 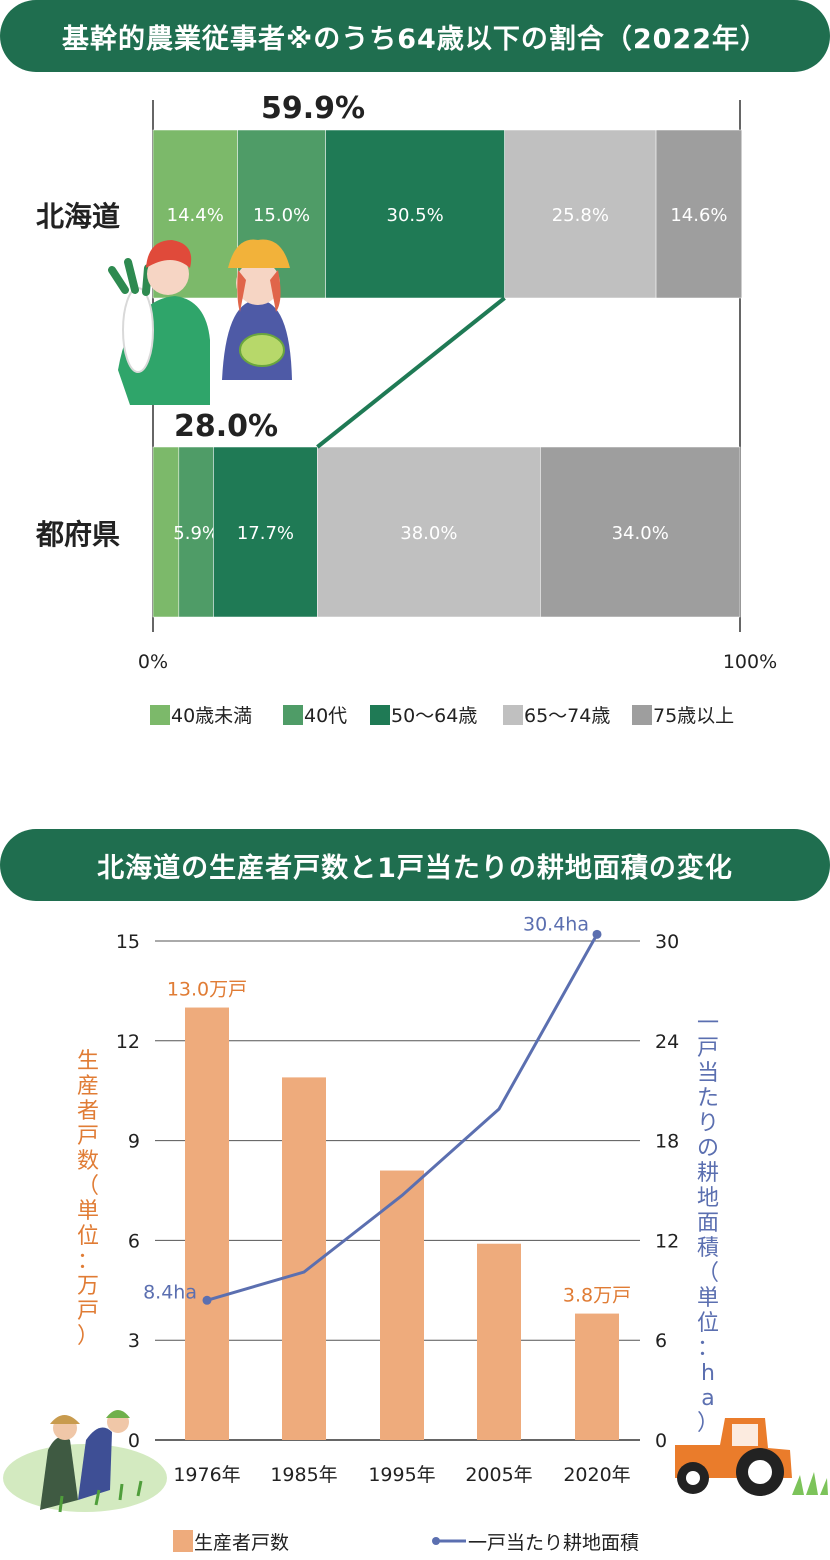 I want to click on x-tick-100: 100%, so click(x=750, y=662).